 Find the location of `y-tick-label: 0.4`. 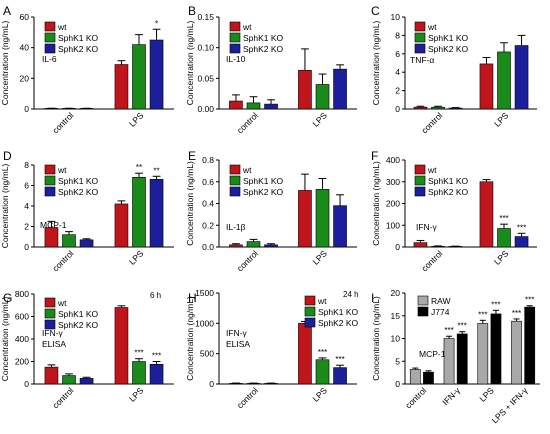

y-tick-label: 0.4 is located at coordinates (208, 204).